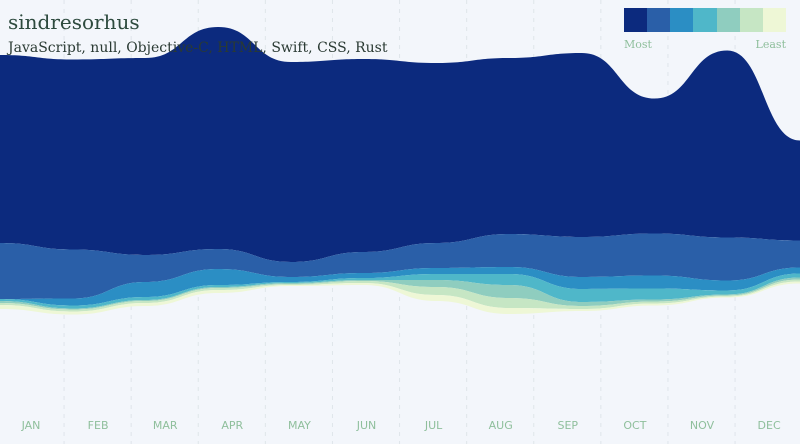 The image size is (800, 444). I want to click on stream-html, so click(400, 291).